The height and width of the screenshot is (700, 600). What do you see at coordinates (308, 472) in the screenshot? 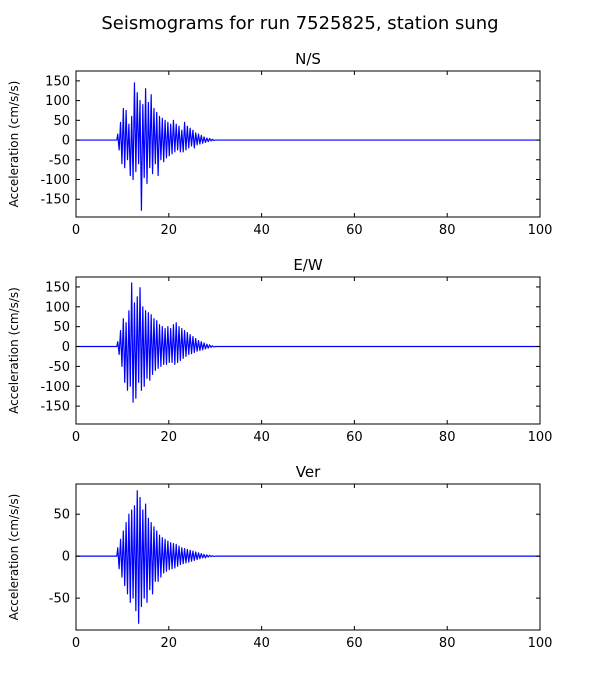
I see `subplot-title: Ver` at bounding box center [308, 472].